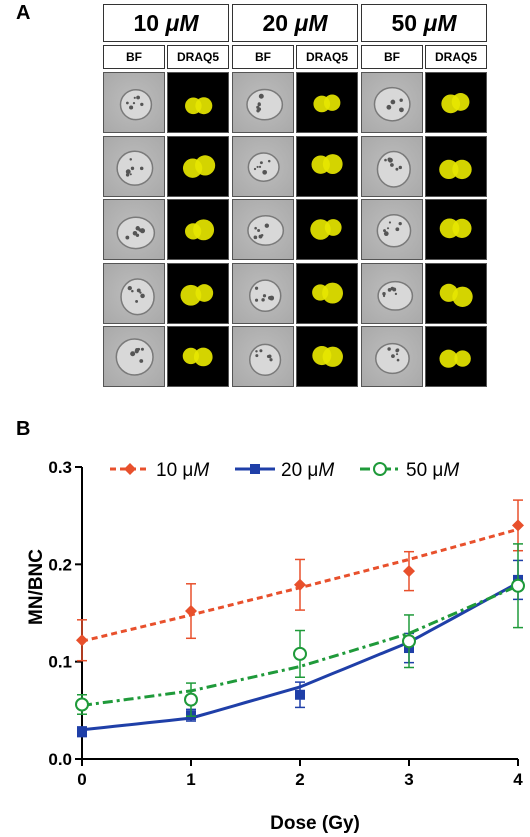 This screenshot has width=530, height=837. I want to click on y-tick-label: 0.2, so click(60, 564).